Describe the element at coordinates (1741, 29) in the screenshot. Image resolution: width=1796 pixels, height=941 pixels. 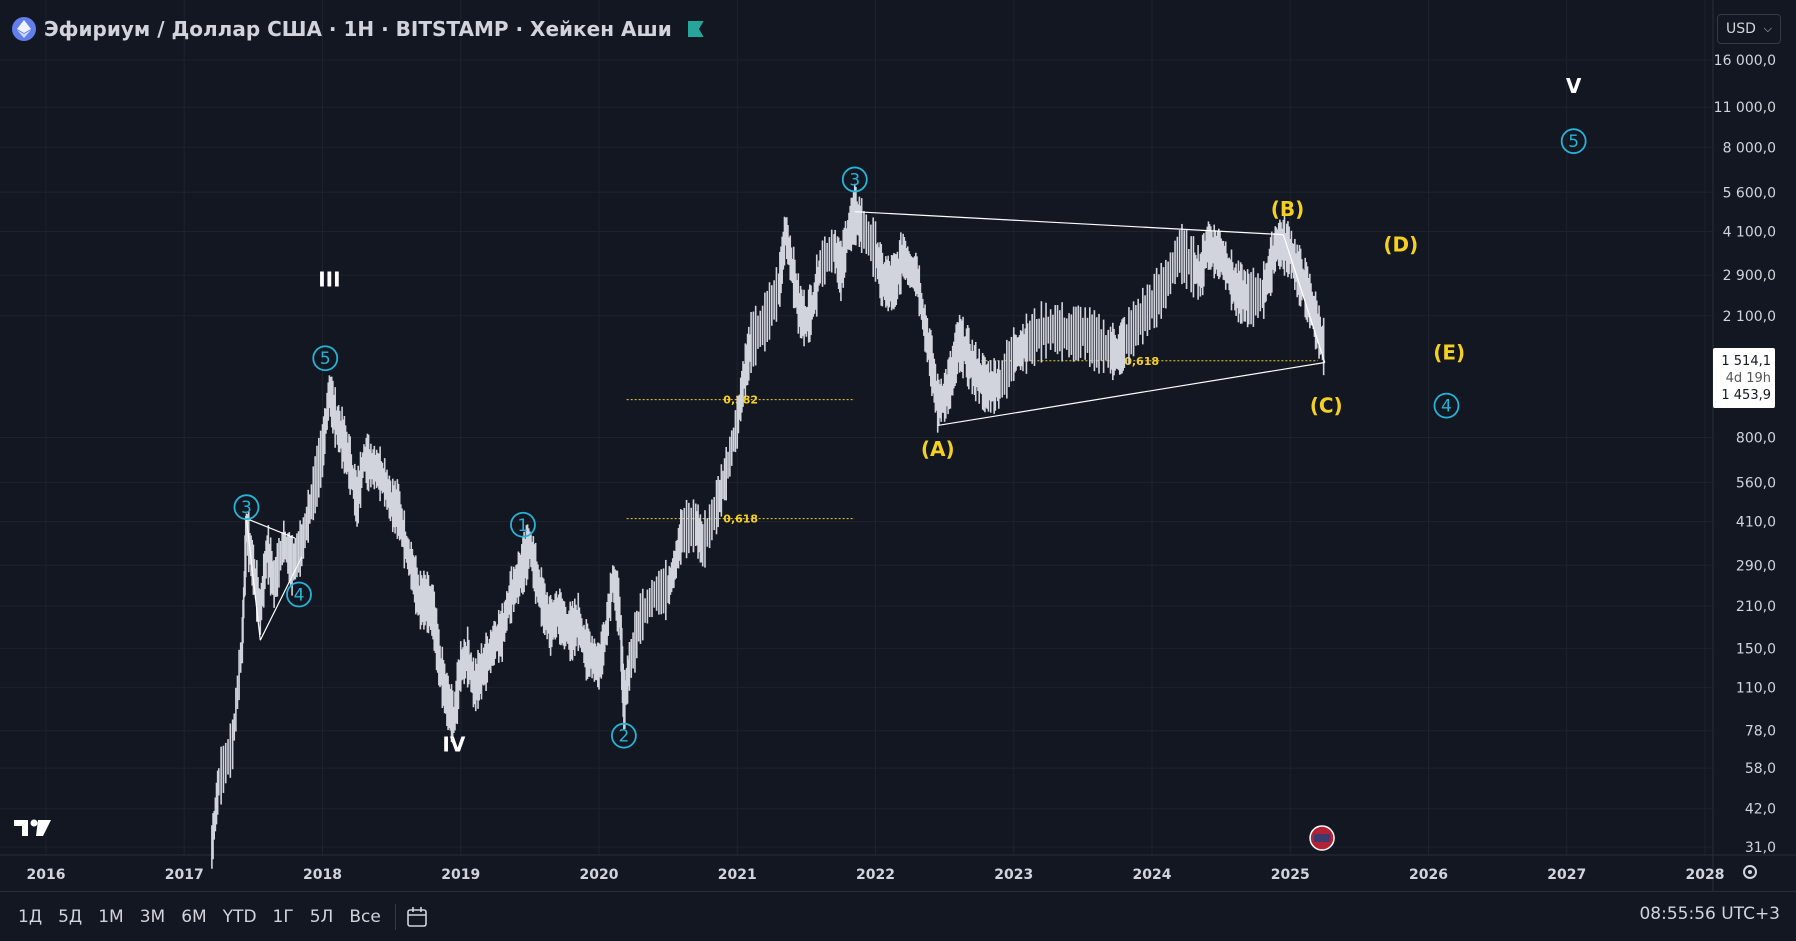
I see `currency-label: USD` at that location.